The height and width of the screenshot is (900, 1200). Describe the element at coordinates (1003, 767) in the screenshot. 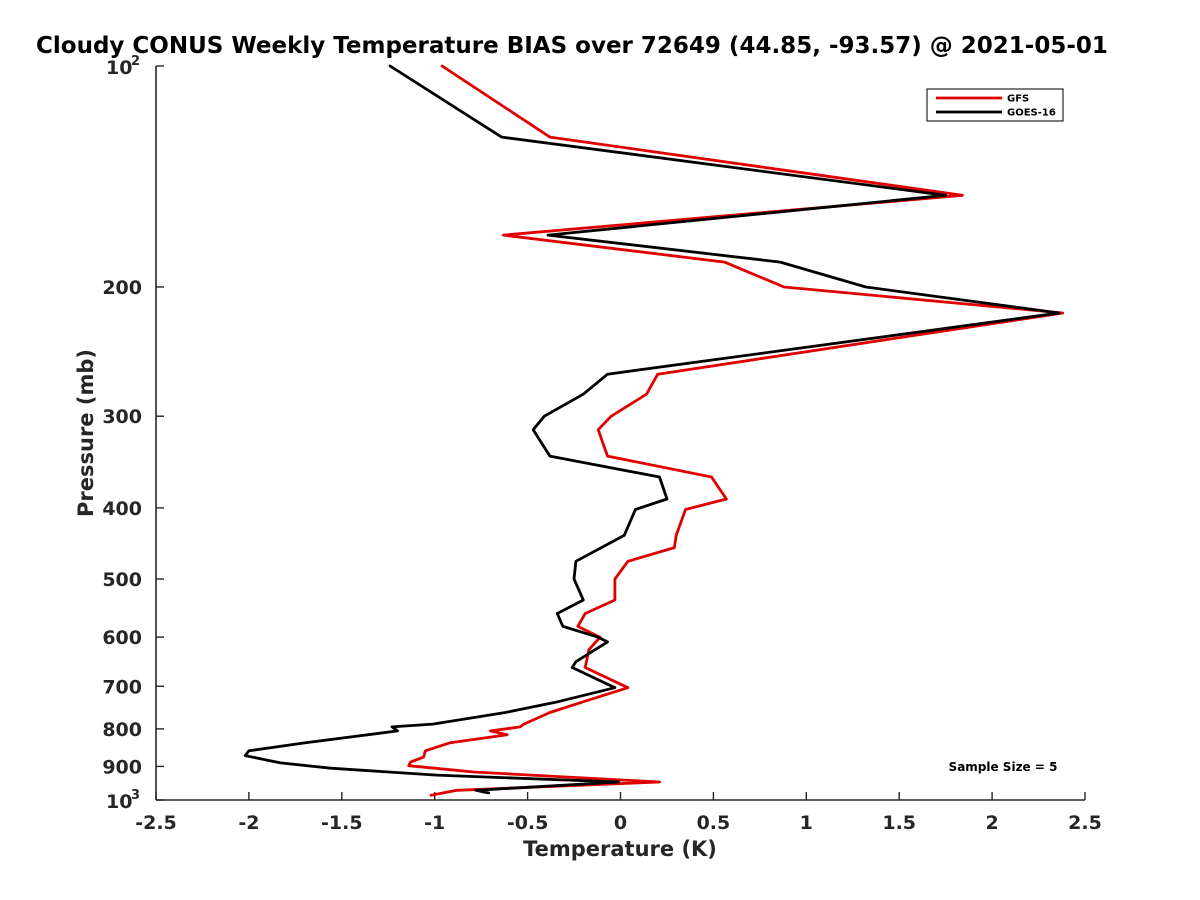

I see `sample-size-annotation: Sample Size = 5` at that location.